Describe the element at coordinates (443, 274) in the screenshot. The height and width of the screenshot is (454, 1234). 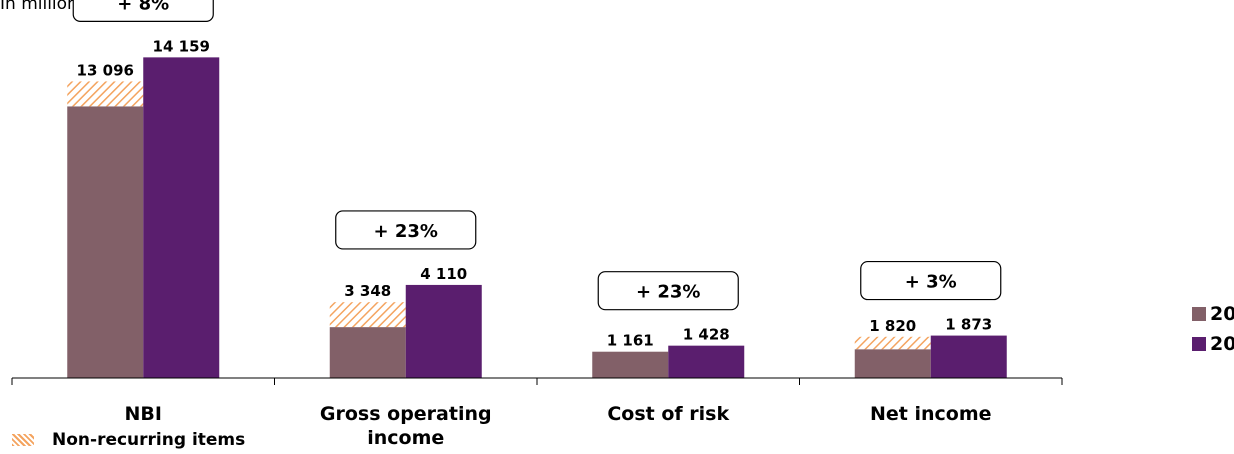
I see `data-label-2009: 4 110` at that location.